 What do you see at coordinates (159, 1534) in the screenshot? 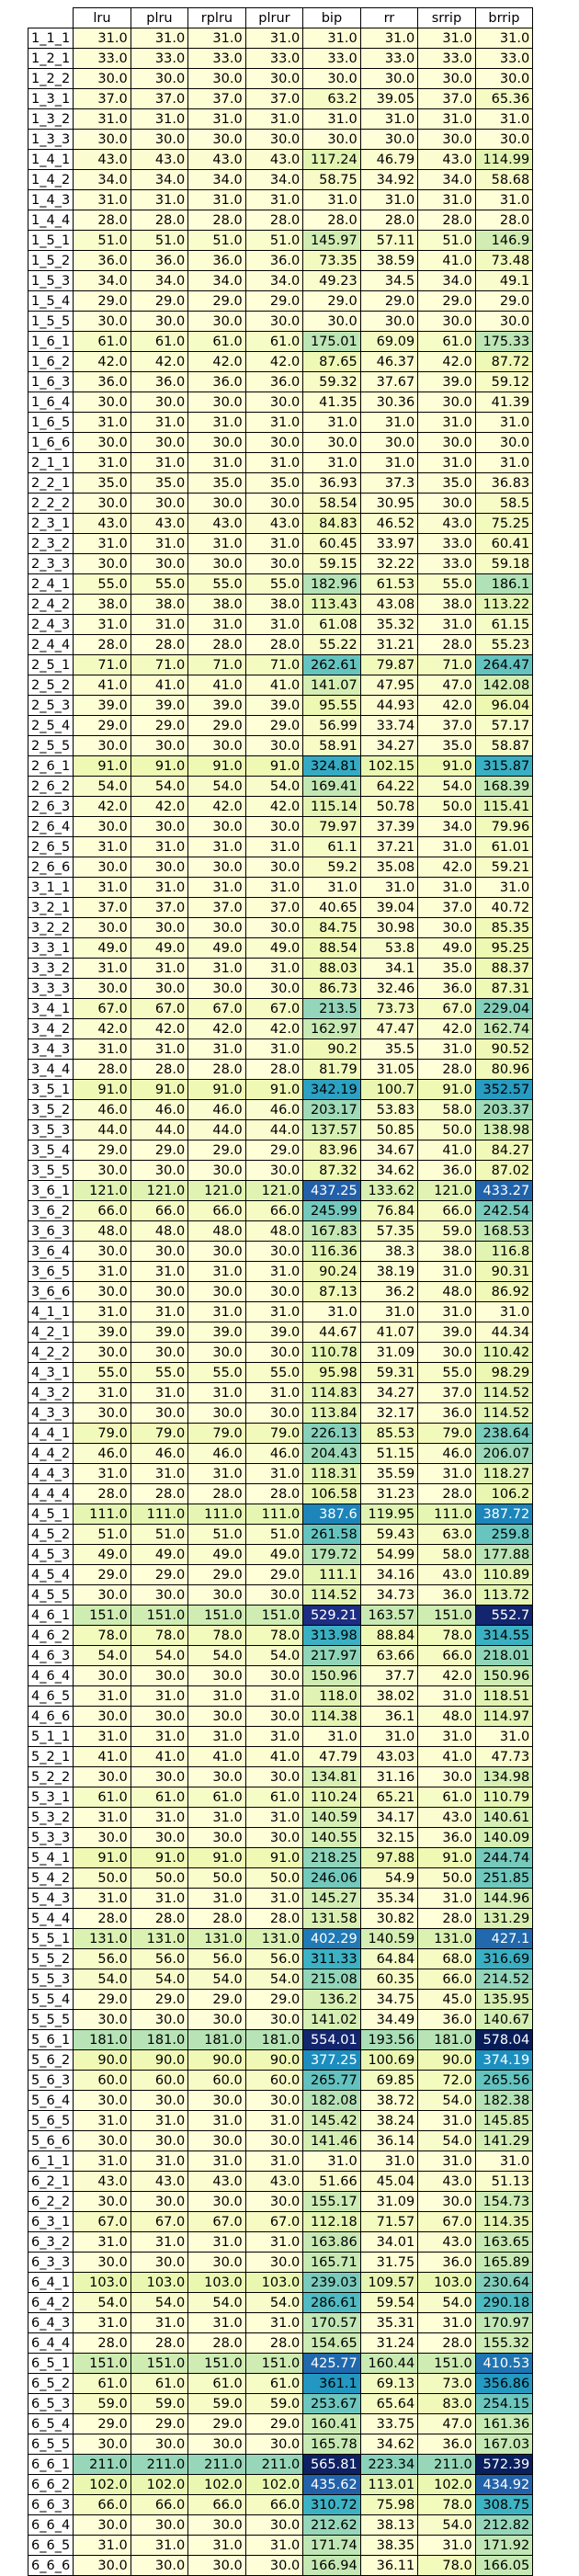
I see `value-cell-plru: 51.0` at bounding box center [159, 1534].